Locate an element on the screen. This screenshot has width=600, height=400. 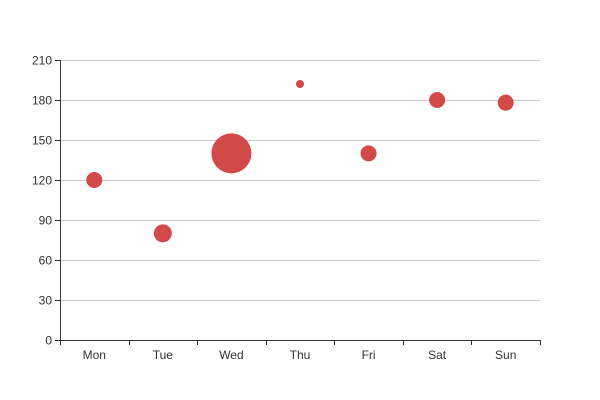
y-tick-label: 150 is located at coordinates (42, 141).